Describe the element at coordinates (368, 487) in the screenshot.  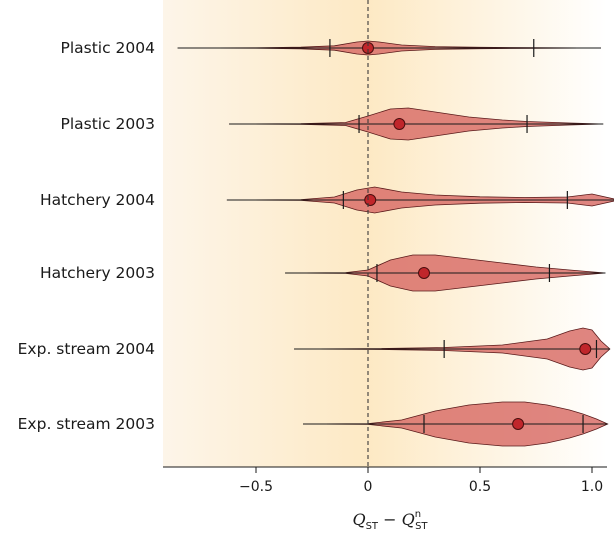
I see `x-tick-label: 0` at that location.